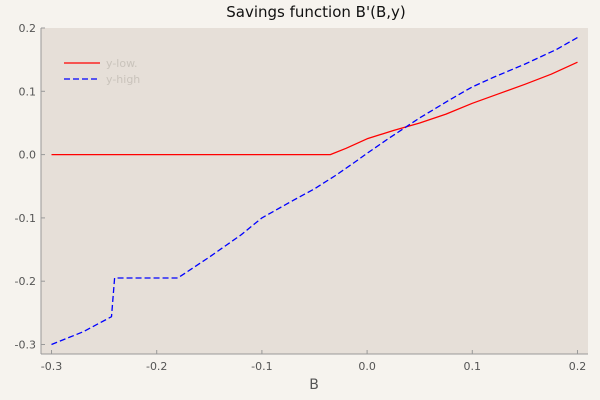 The height and width of the screenshot is (400, 600). I want to click on y-tick-label: -0.2, so click(25, 281).